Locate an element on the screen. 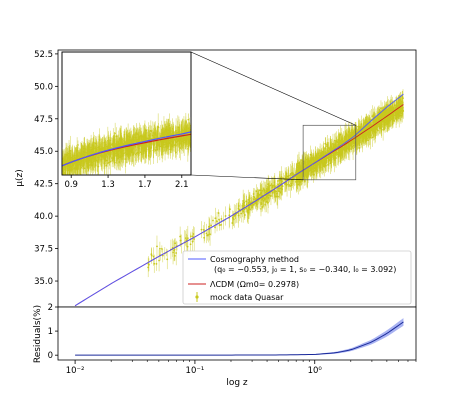  zoom-box is located at coordinates (329, 152).